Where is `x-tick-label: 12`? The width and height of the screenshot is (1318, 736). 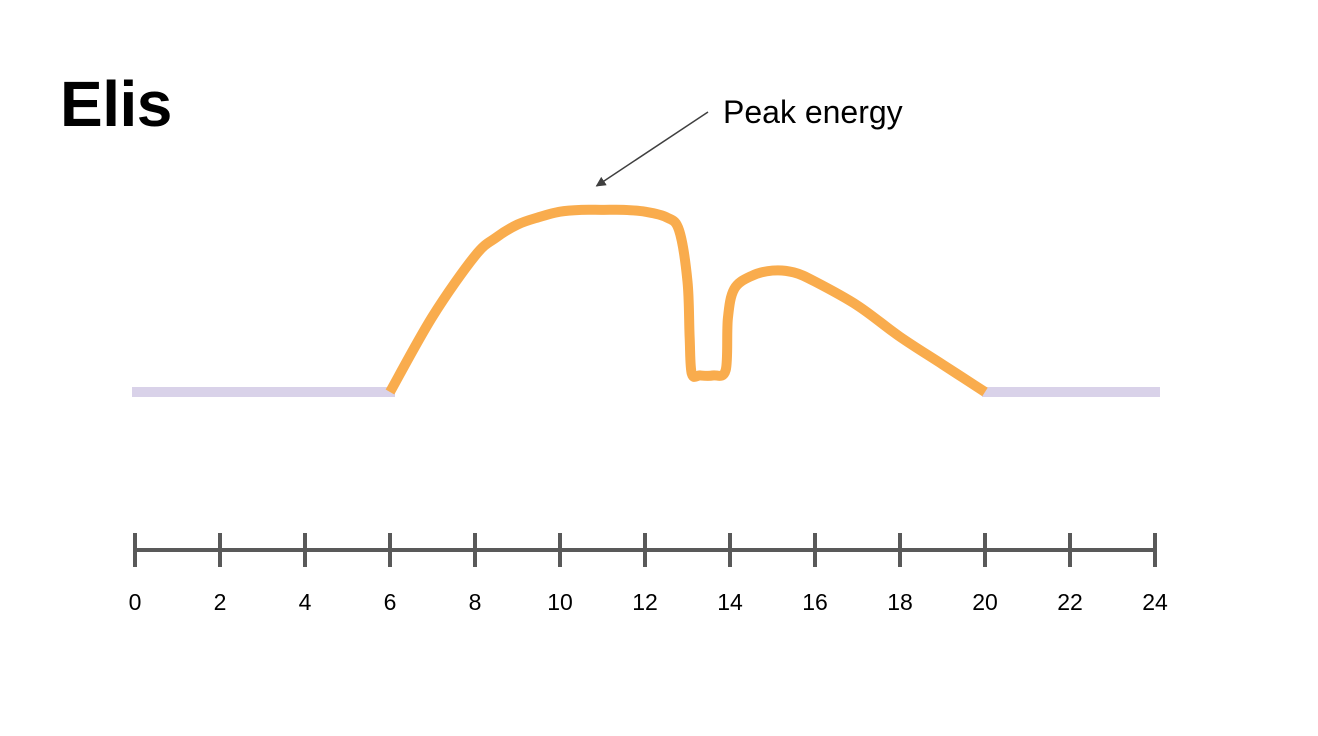 x-tick-label: 12 is located at coordinates (645, 602).